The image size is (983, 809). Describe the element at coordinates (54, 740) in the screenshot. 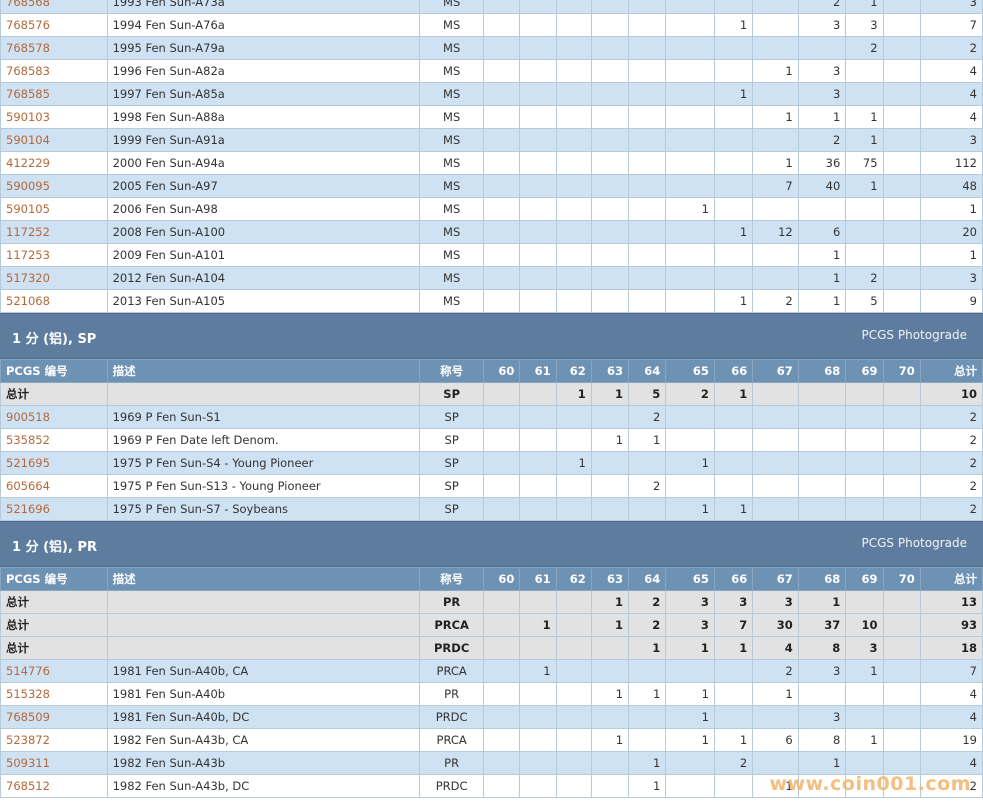

I see `pcgs-number-link: 523872` at that location.